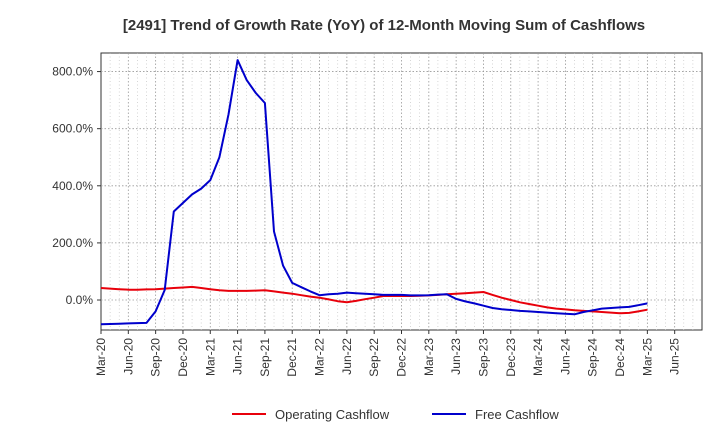  Describe the element at coordinates (517, 414) in the screenshot. I see `legend-label-free-cashflow: Free Cashflow` at that location.